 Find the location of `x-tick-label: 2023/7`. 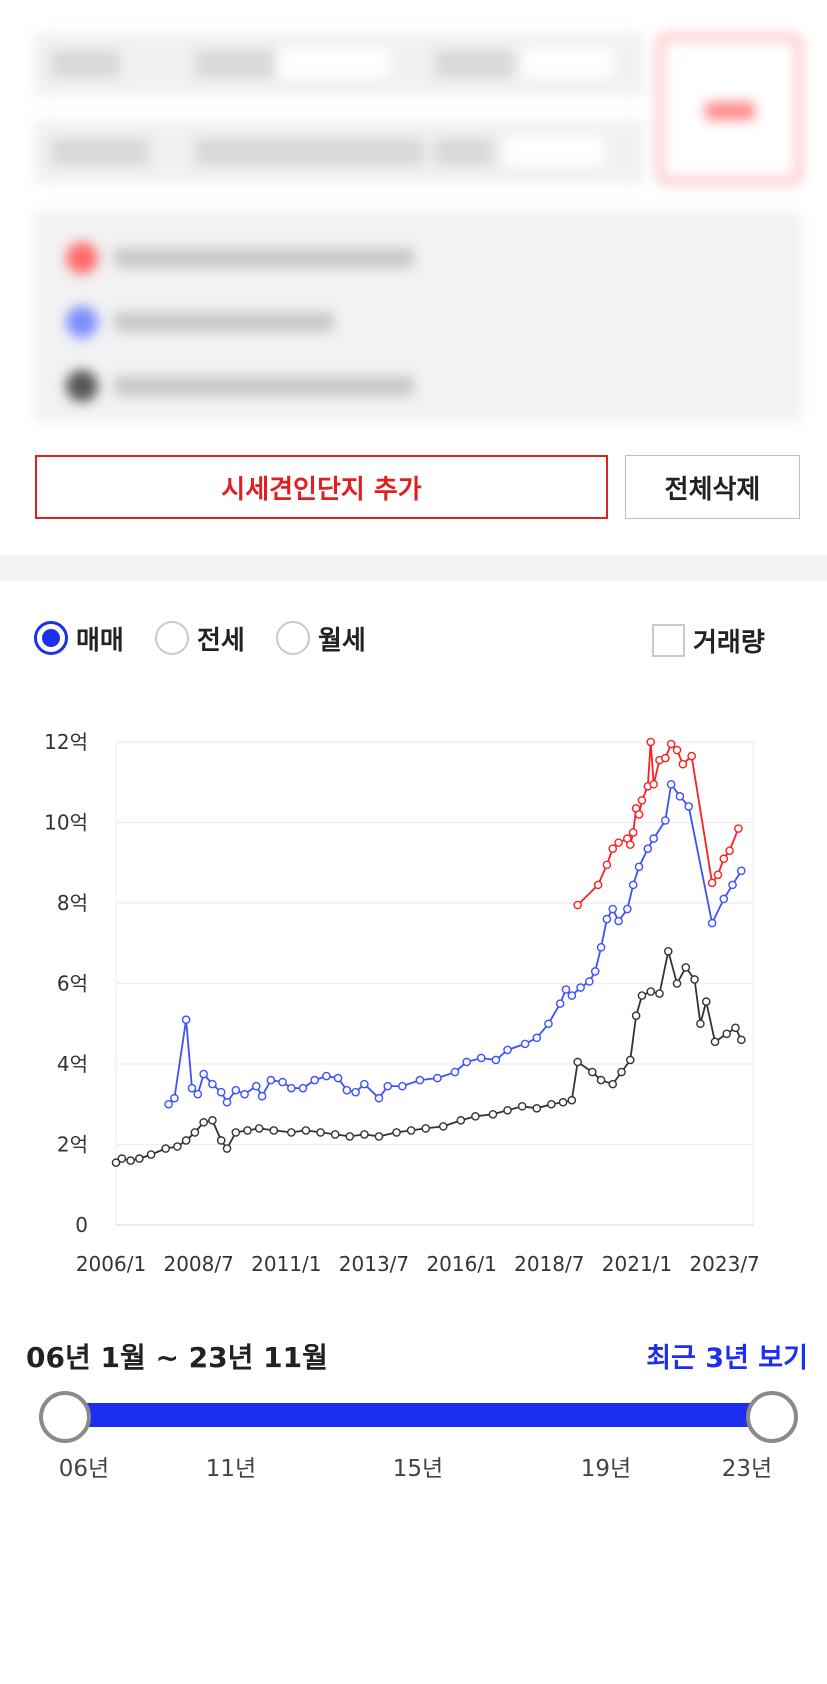

x-tick-label: 2023/7 is located at coordinates (724, 1264).